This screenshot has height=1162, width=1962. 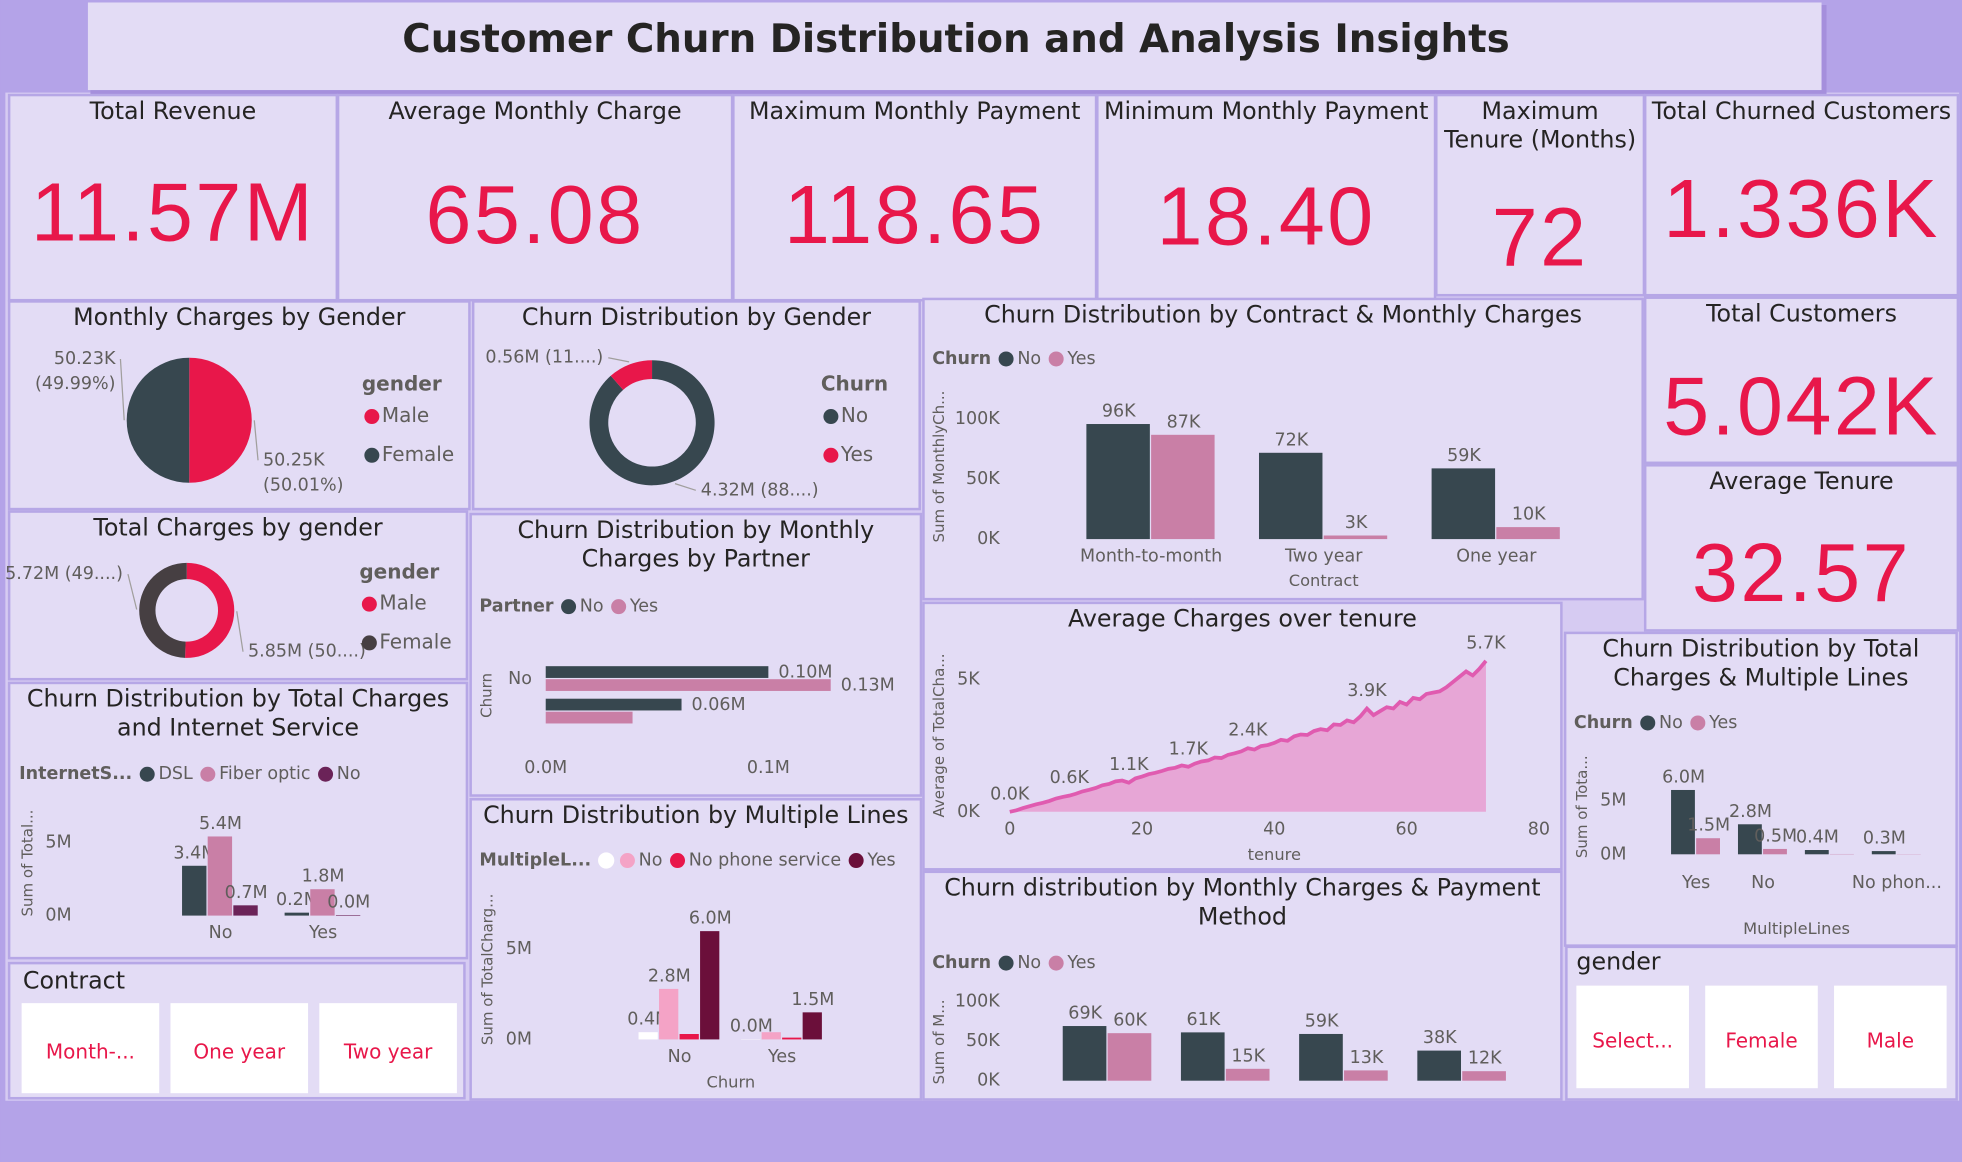 What do you see at coordinates (256, 440) in the screenshot?
I see `leader-line` at bounding box center [256, 440].